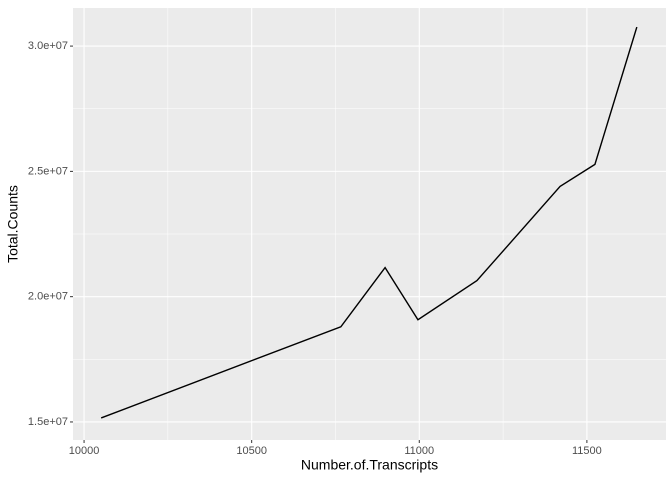 The image size is (672, 480). What do you see at coordinates (13, 224) in the screenshot?
I see `y-axis-title: Total.Counts` at bounding box center [13, 224].